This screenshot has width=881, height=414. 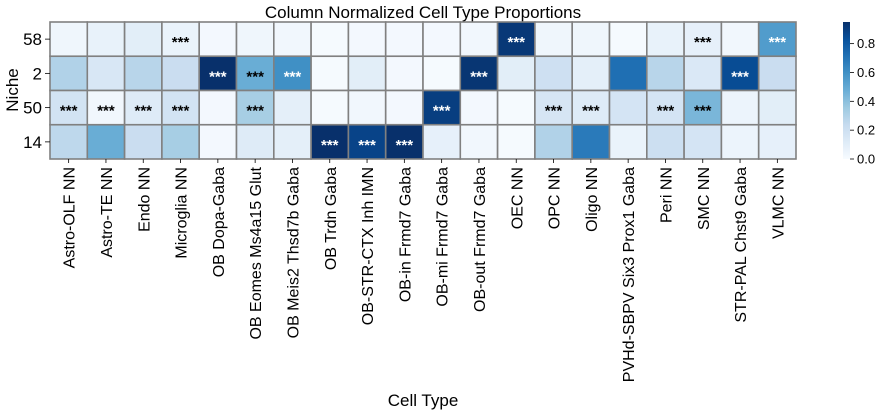 I want to click on colorbar, so click(x=846, y=90).